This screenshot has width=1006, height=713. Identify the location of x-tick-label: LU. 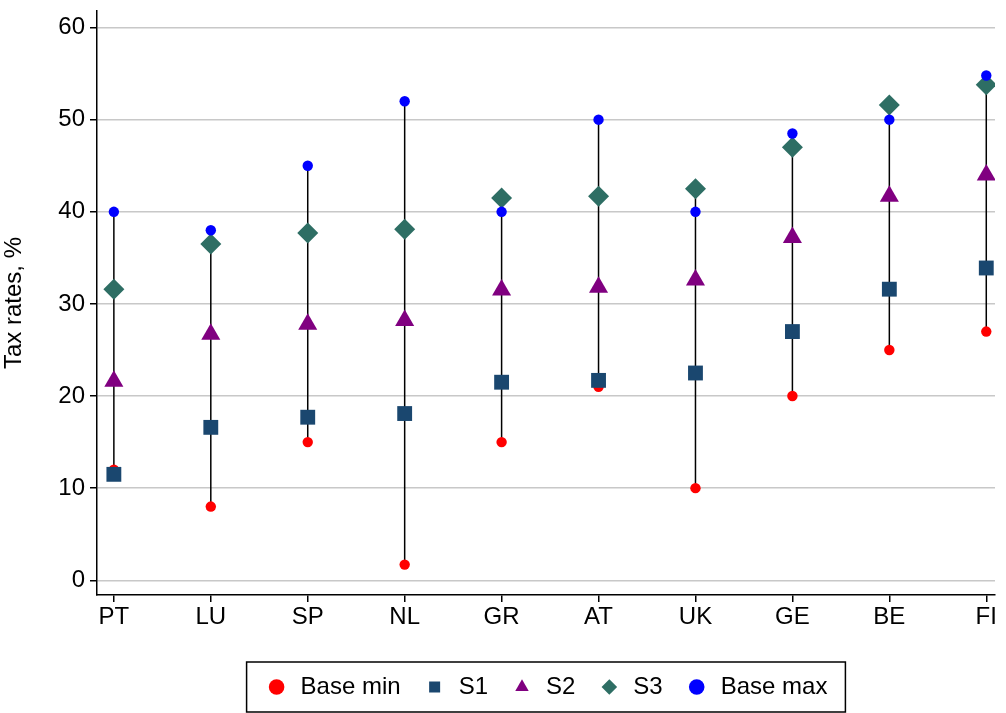
(211, 616).